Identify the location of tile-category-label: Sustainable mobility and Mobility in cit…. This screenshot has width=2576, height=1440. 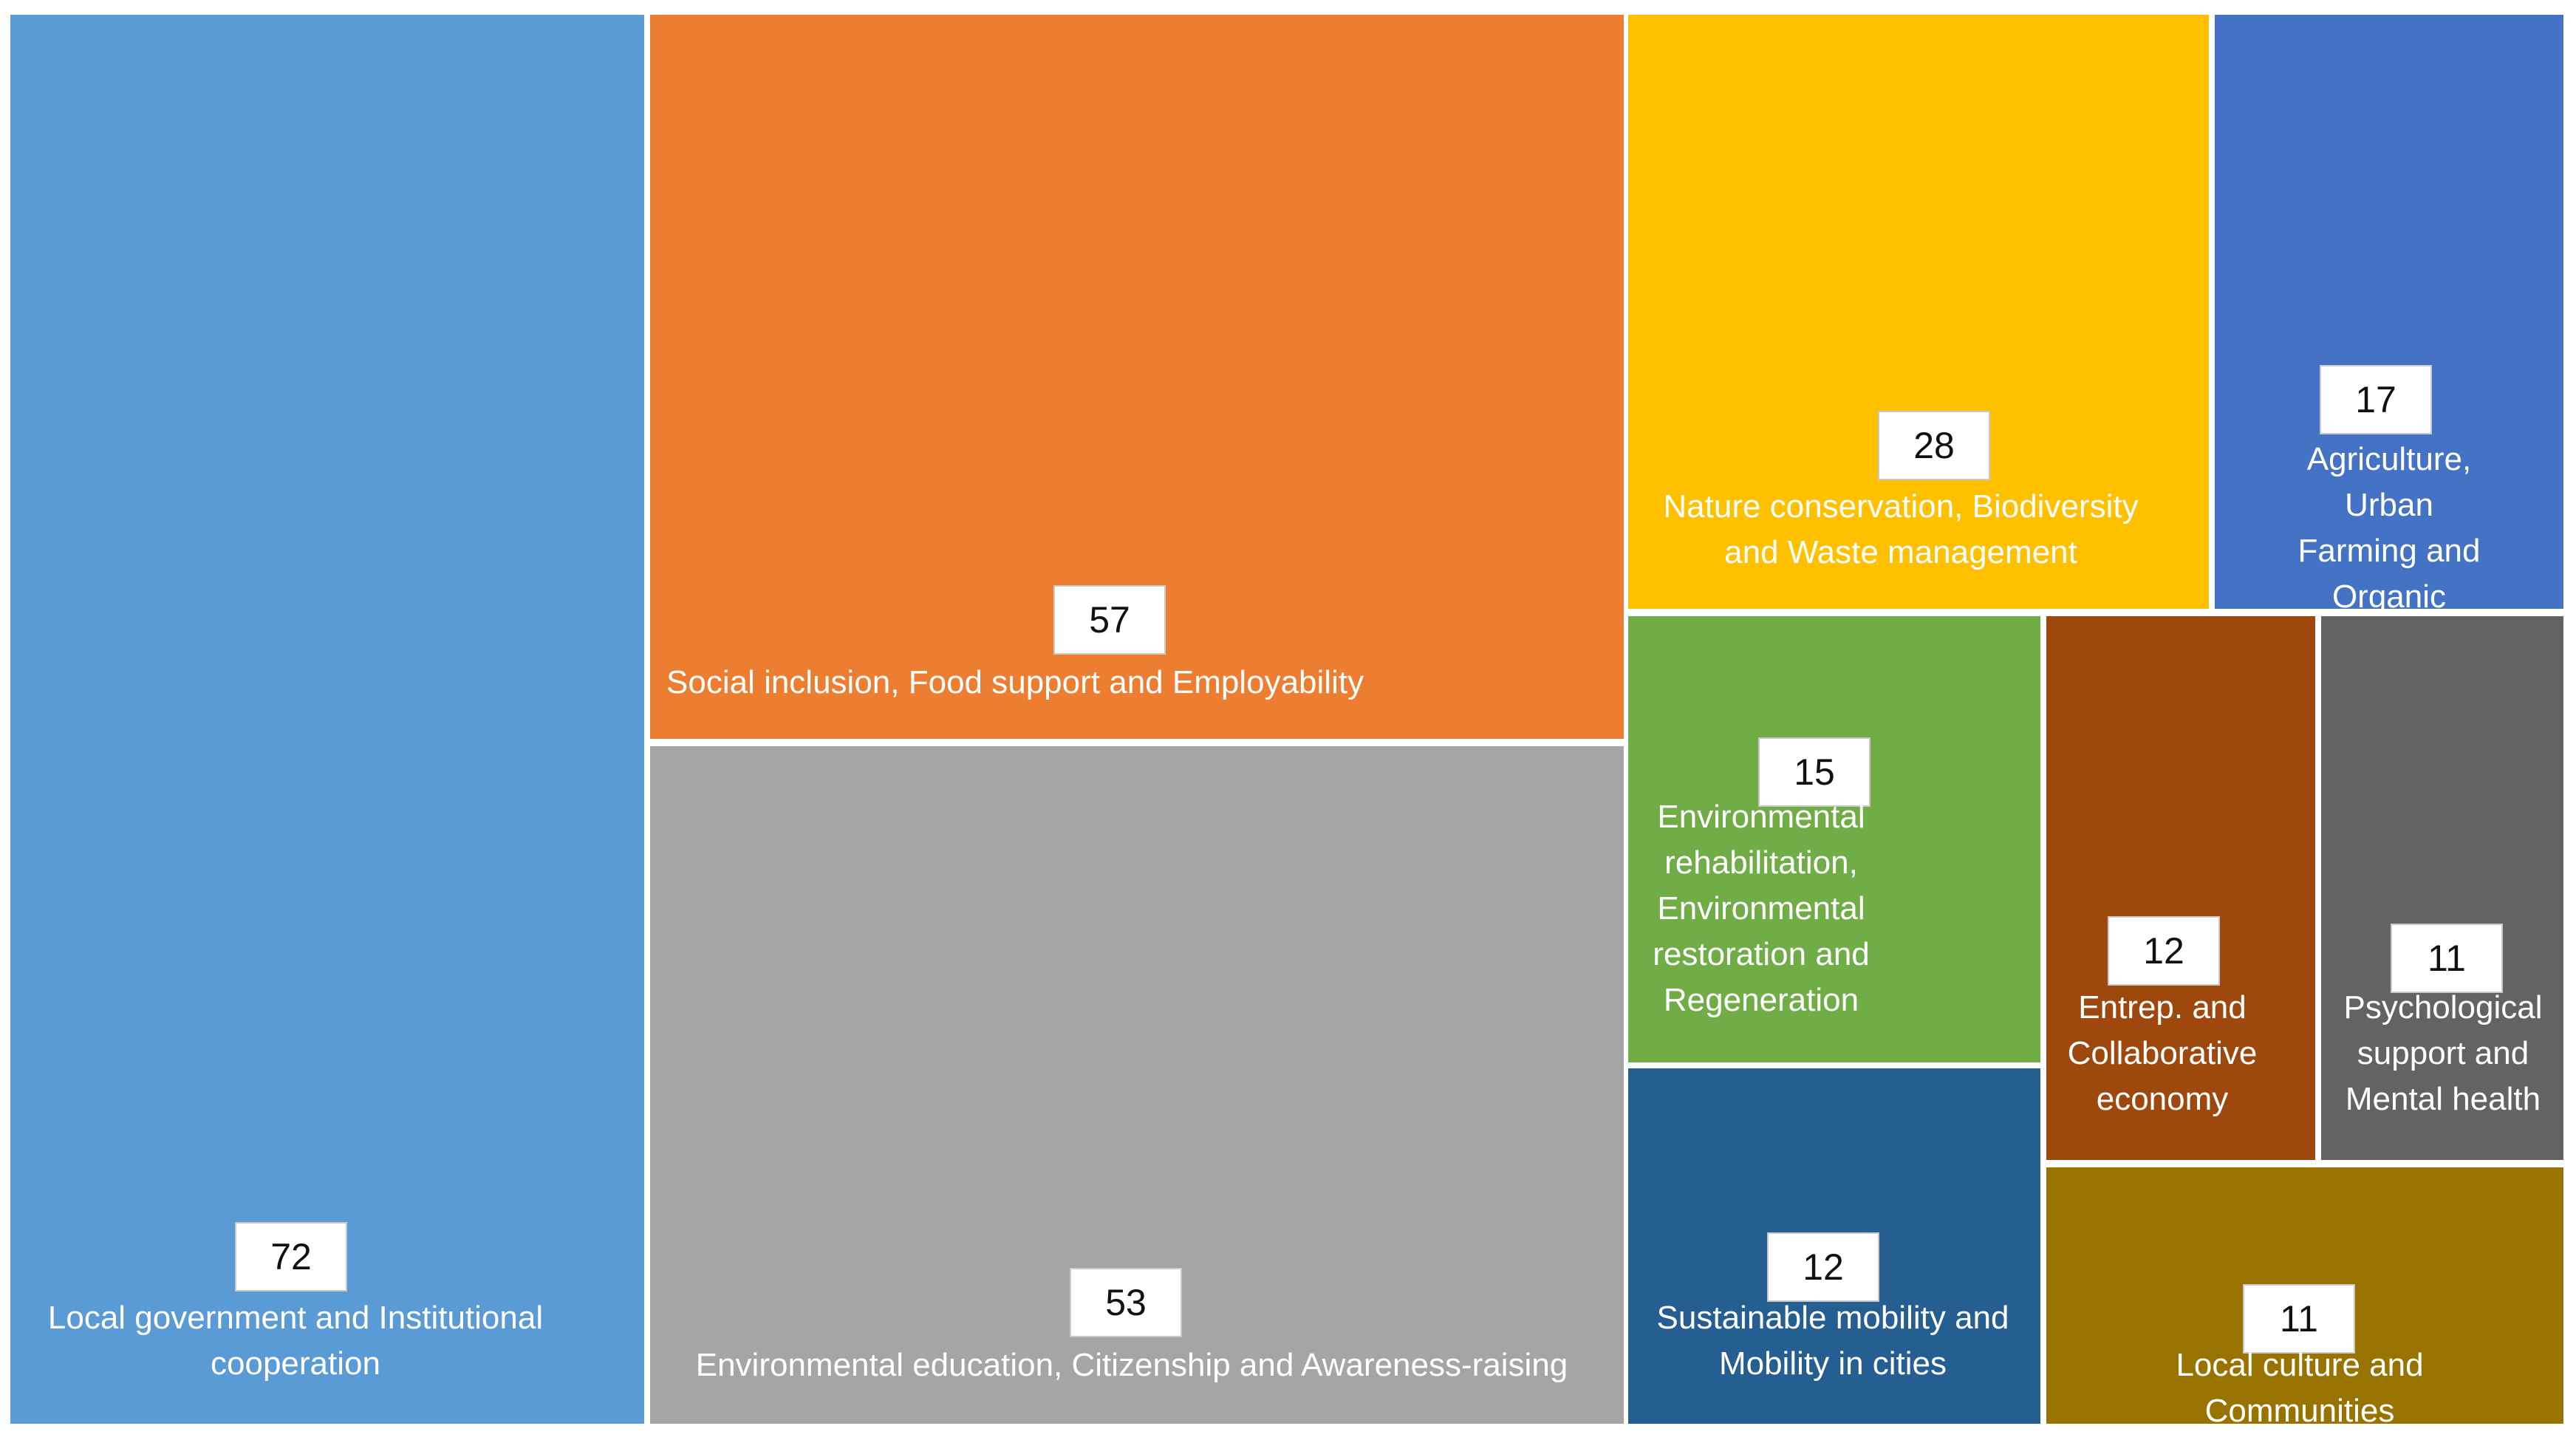
(1833, 1341).